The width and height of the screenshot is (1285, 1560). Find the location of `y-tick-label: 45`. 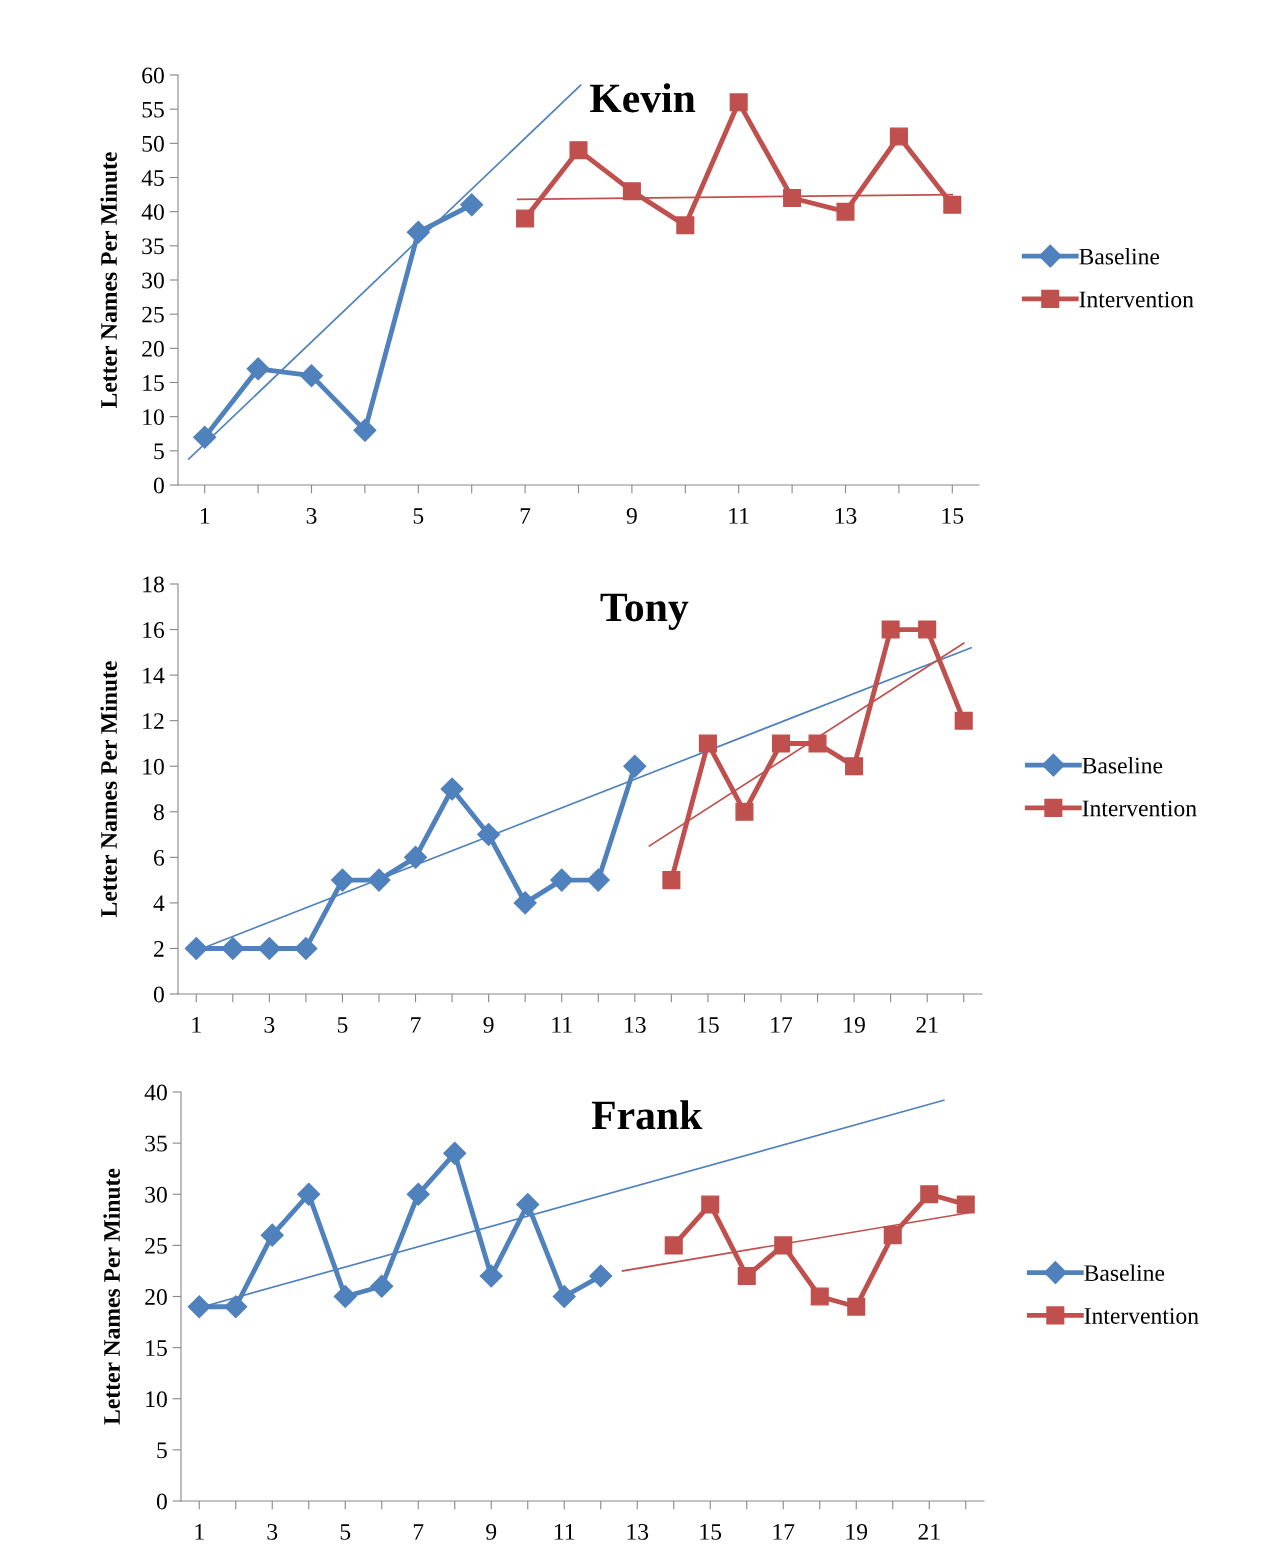

y-tick-label: 45 is located at coordinates (152, 178).